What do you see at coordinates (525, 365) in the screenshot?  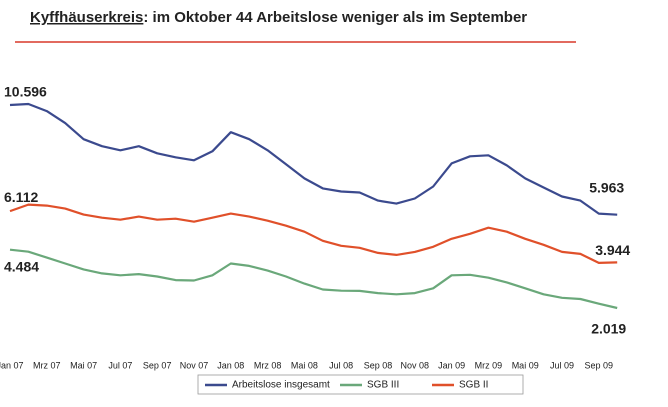 I see `x-tick-label: Mai 09` at bounding box center [525, 365].